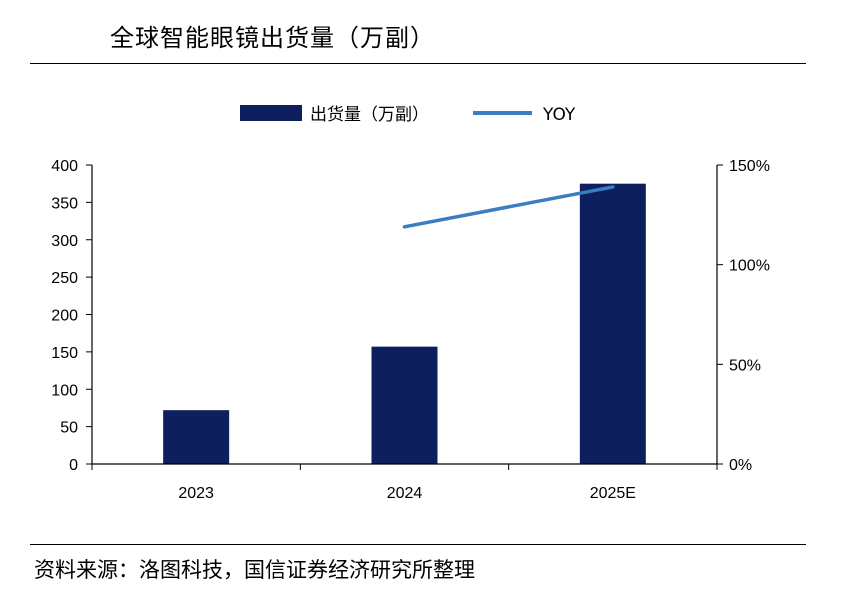 The width and height of the screenshot is (855, 592). Describe the element at coordinates (613, 493) in the screenshot. I see `x-tick-label: 2025E` at that location.